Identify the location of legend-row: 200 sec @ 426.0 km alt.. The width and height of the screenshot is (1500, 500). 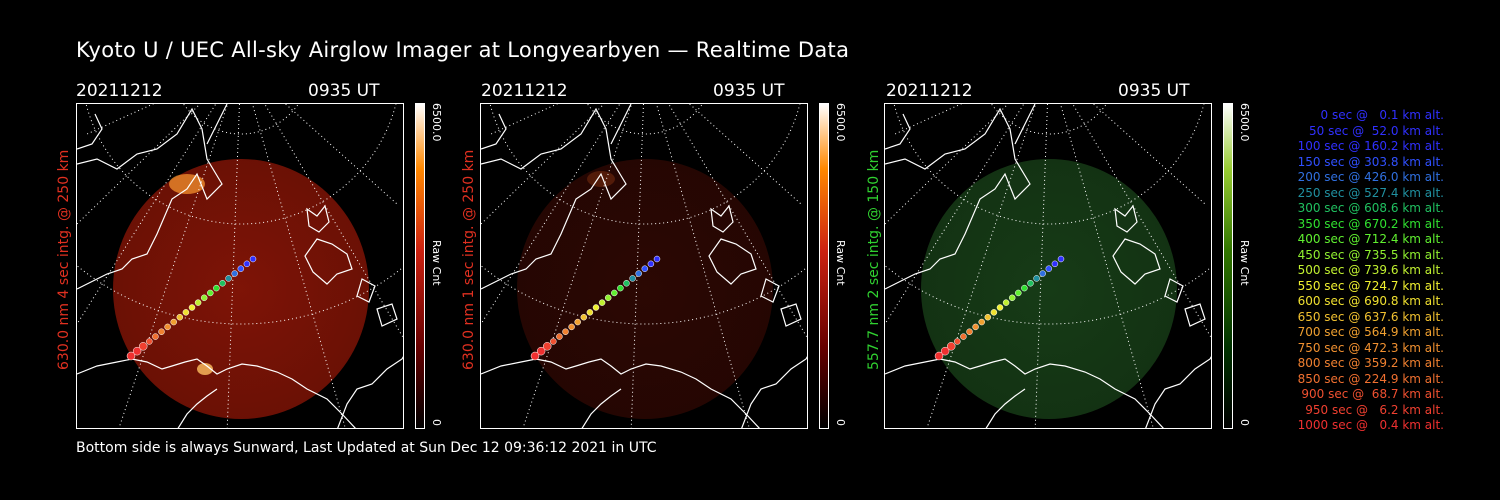
(1368, 177).